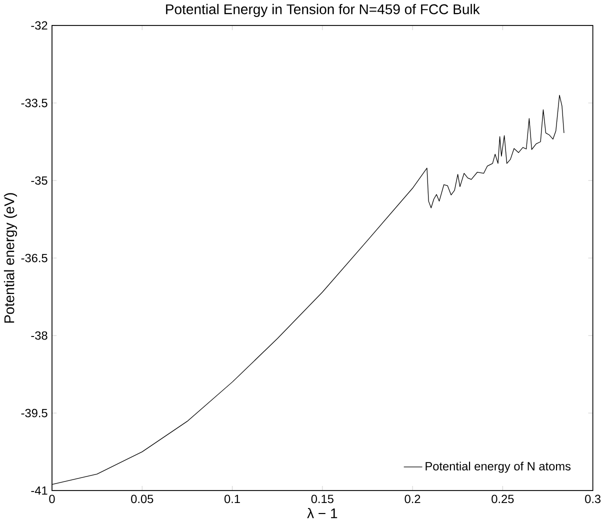 The image size is (605, 522). Describe the element at coordinates (34, 258) in the screenshot. I see `y-tick-label: -36.5` at that location.